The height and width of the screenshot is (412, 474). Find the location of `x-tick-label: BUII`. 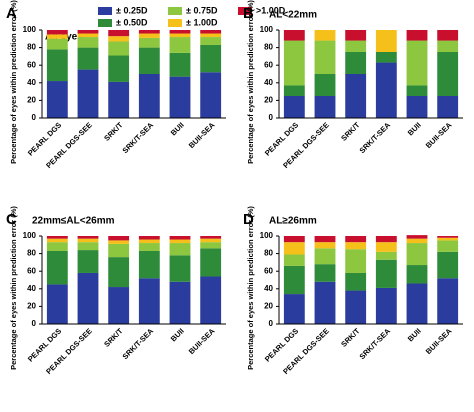

x-tick-label: BUII is located at coordinates (414, 334).